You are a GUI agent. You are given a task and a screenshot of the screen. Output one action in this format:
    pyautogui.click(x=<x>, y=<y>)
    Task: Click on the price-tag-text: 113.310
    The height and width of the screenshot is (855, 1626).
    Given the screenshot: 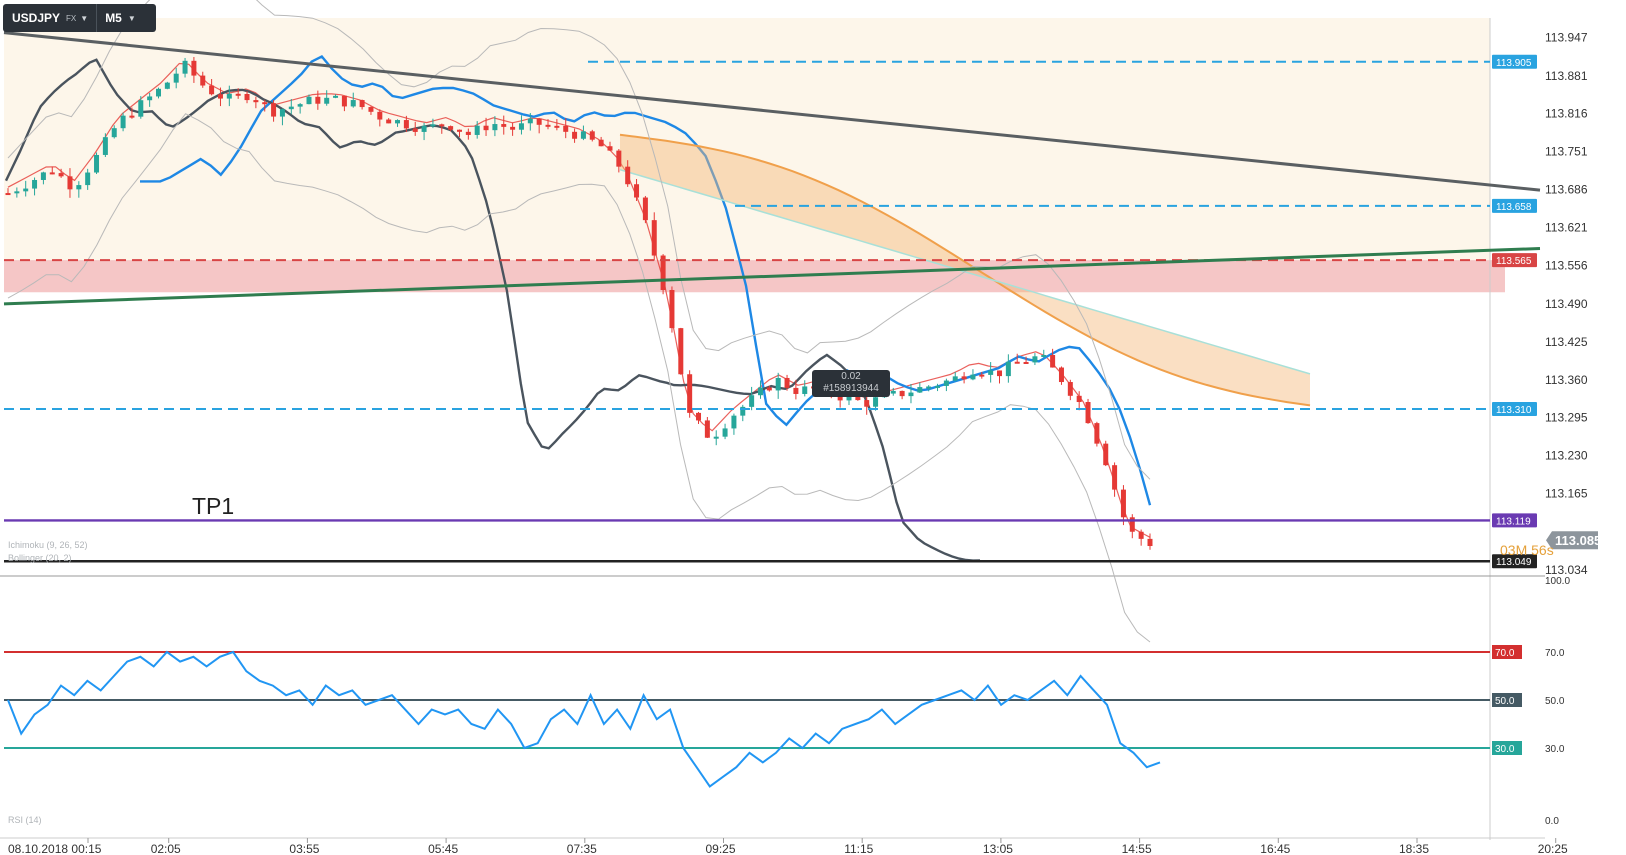 What is the action you would take?
    pyautogui.click(x=1514, y=410)
    